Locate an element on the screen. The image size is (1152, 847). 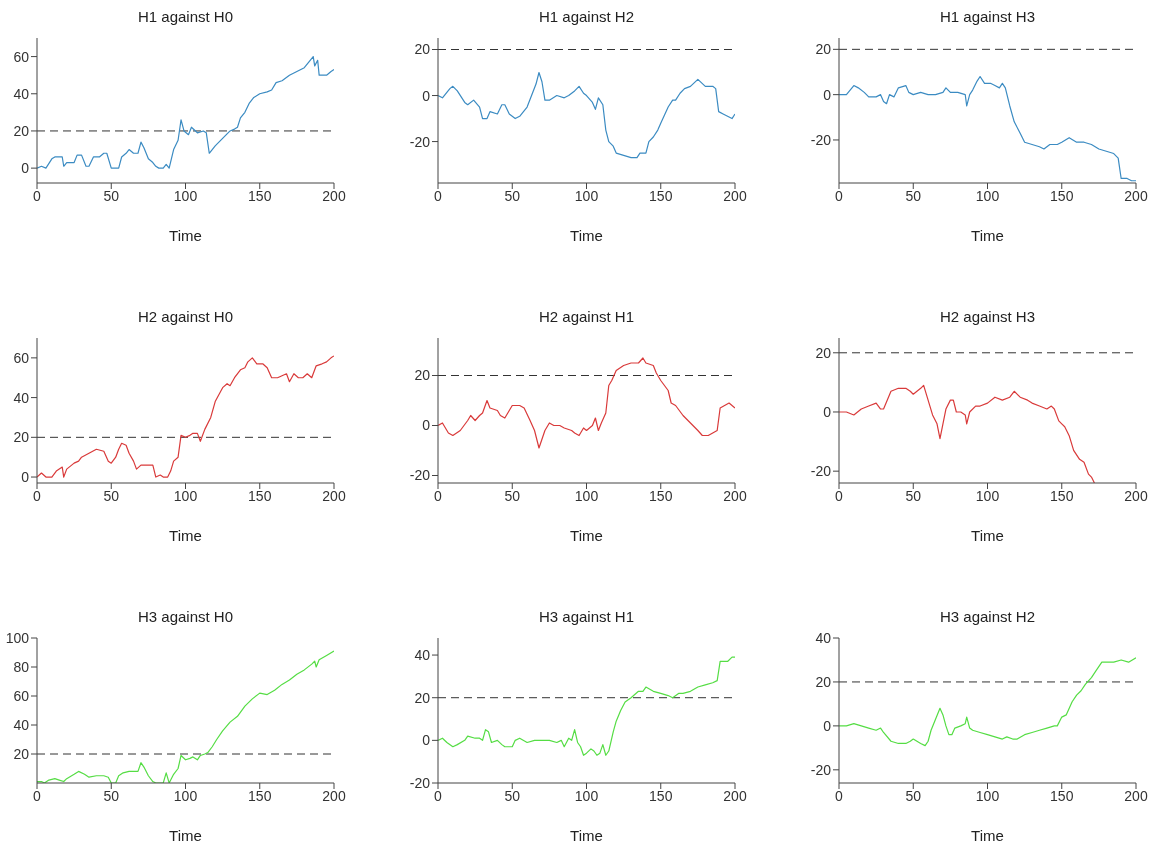
chart-title: H3 against H2 is located at coordinates (987, 616).